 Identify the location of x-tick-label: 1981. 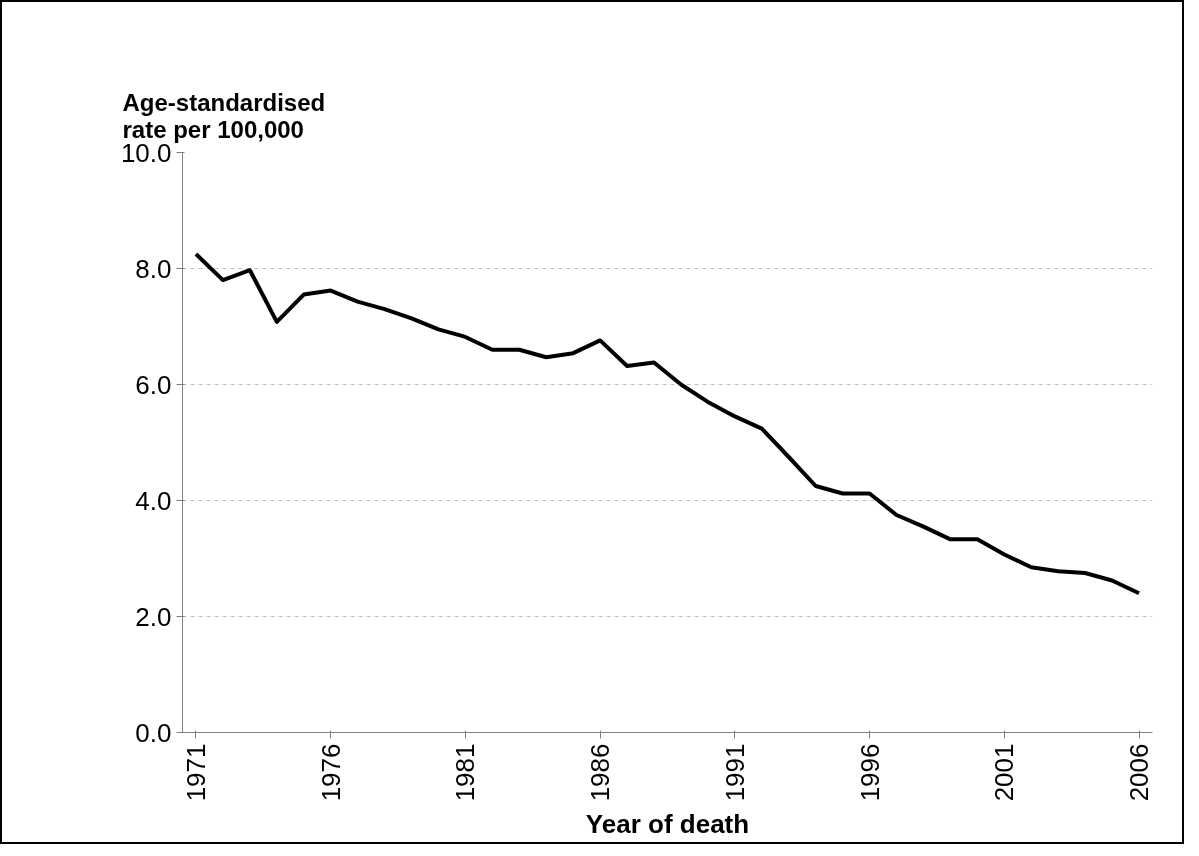
(465, 772).